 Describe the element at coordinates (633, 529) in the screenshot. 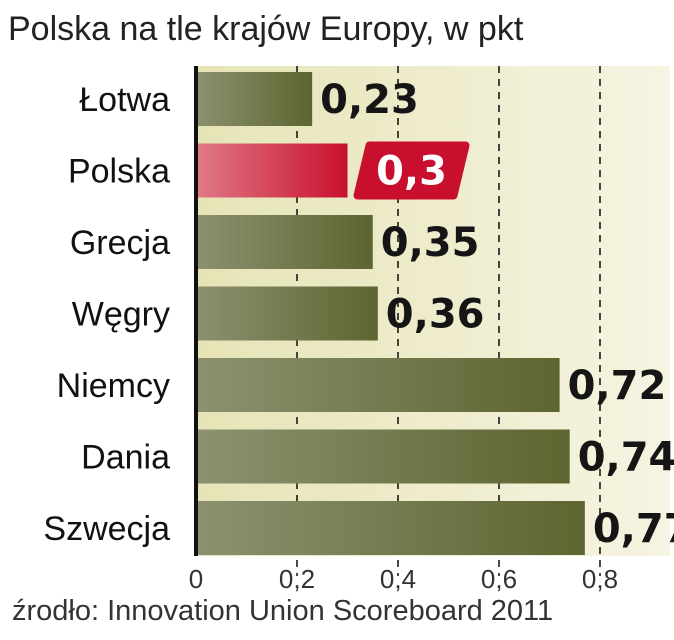

I see `value-label: 0,77` at that location.